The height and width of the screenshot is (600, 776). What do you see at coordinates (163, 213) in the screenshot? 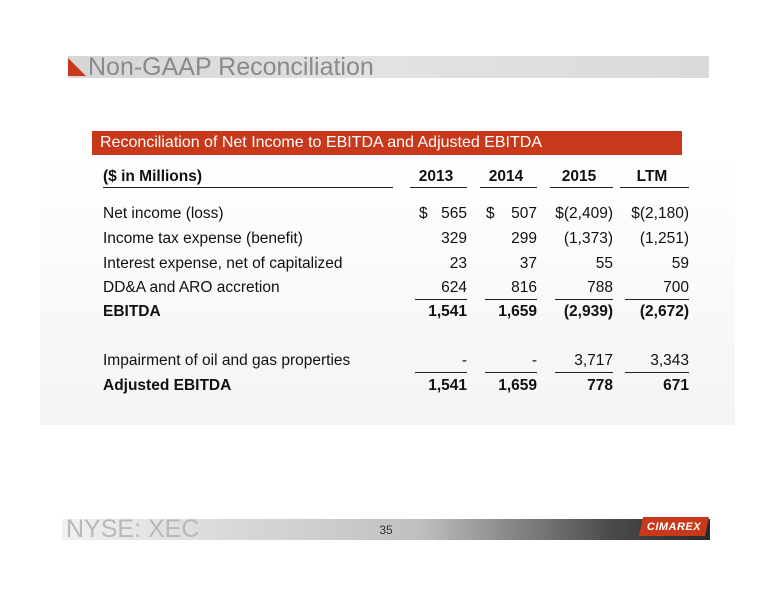
I see `row-label: Net income (loss)` at bounding box center [163, 213].